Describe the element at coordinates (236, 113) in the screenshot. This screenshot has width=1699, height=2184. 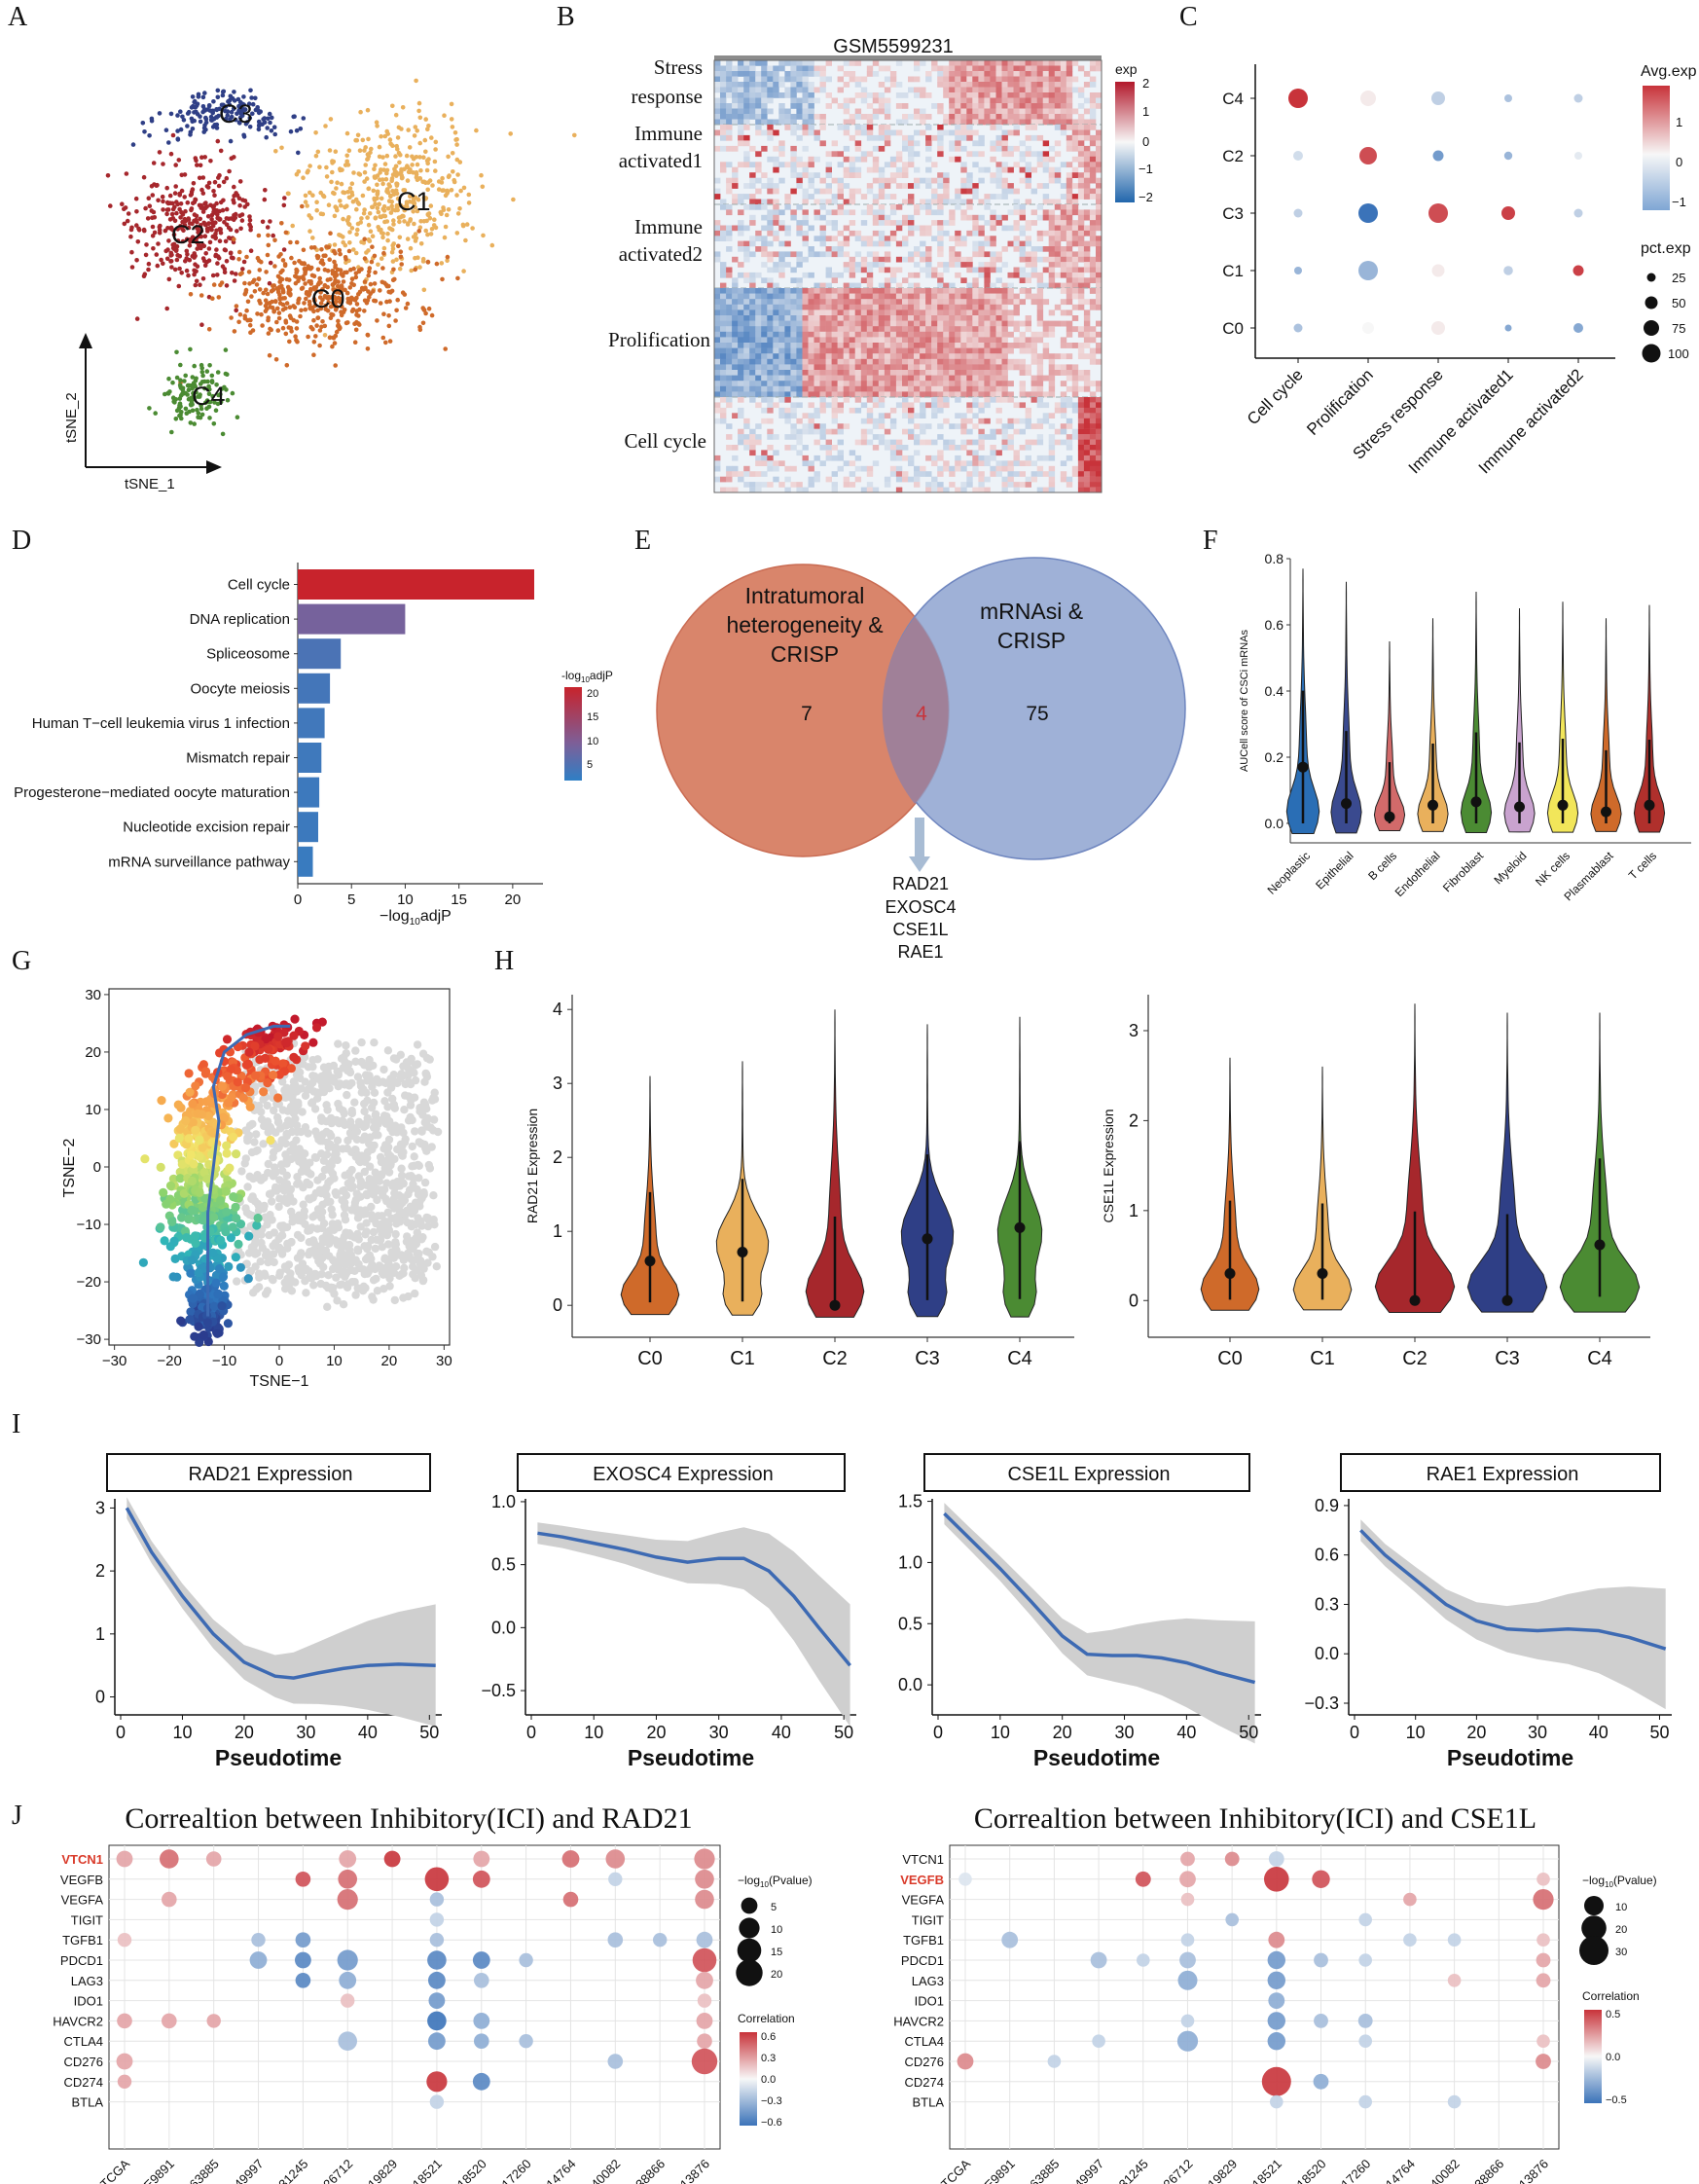
I see `cluster-label-c3: C3` at that location.